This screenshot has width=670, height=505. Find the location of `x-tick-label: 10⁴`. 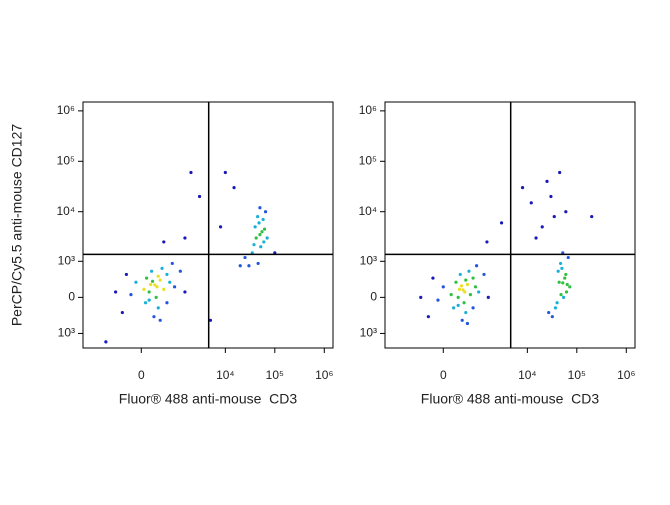

x-tick-label: 10⁴ is located at coordinates (225, 375).